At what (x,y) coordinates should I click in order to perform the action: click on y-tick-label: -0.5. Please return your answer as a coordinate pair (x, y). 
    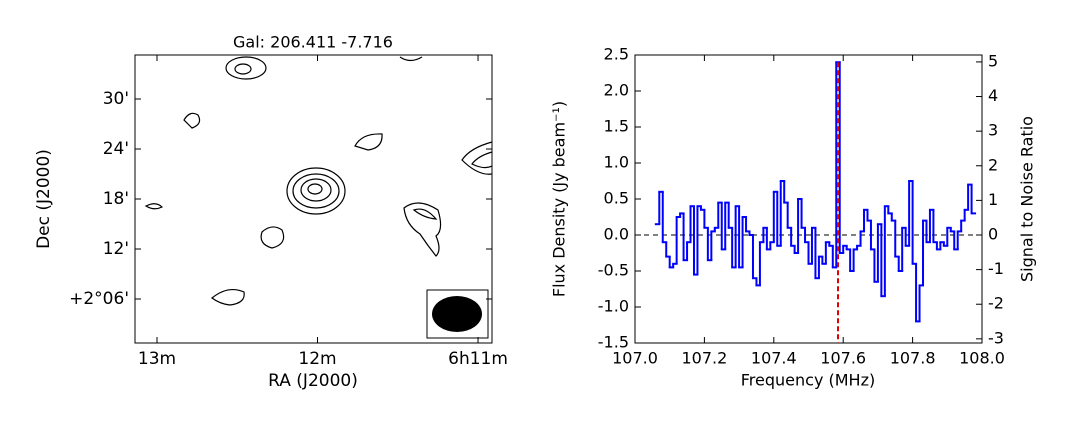
    Looking at the image, I should click on (613, 270).